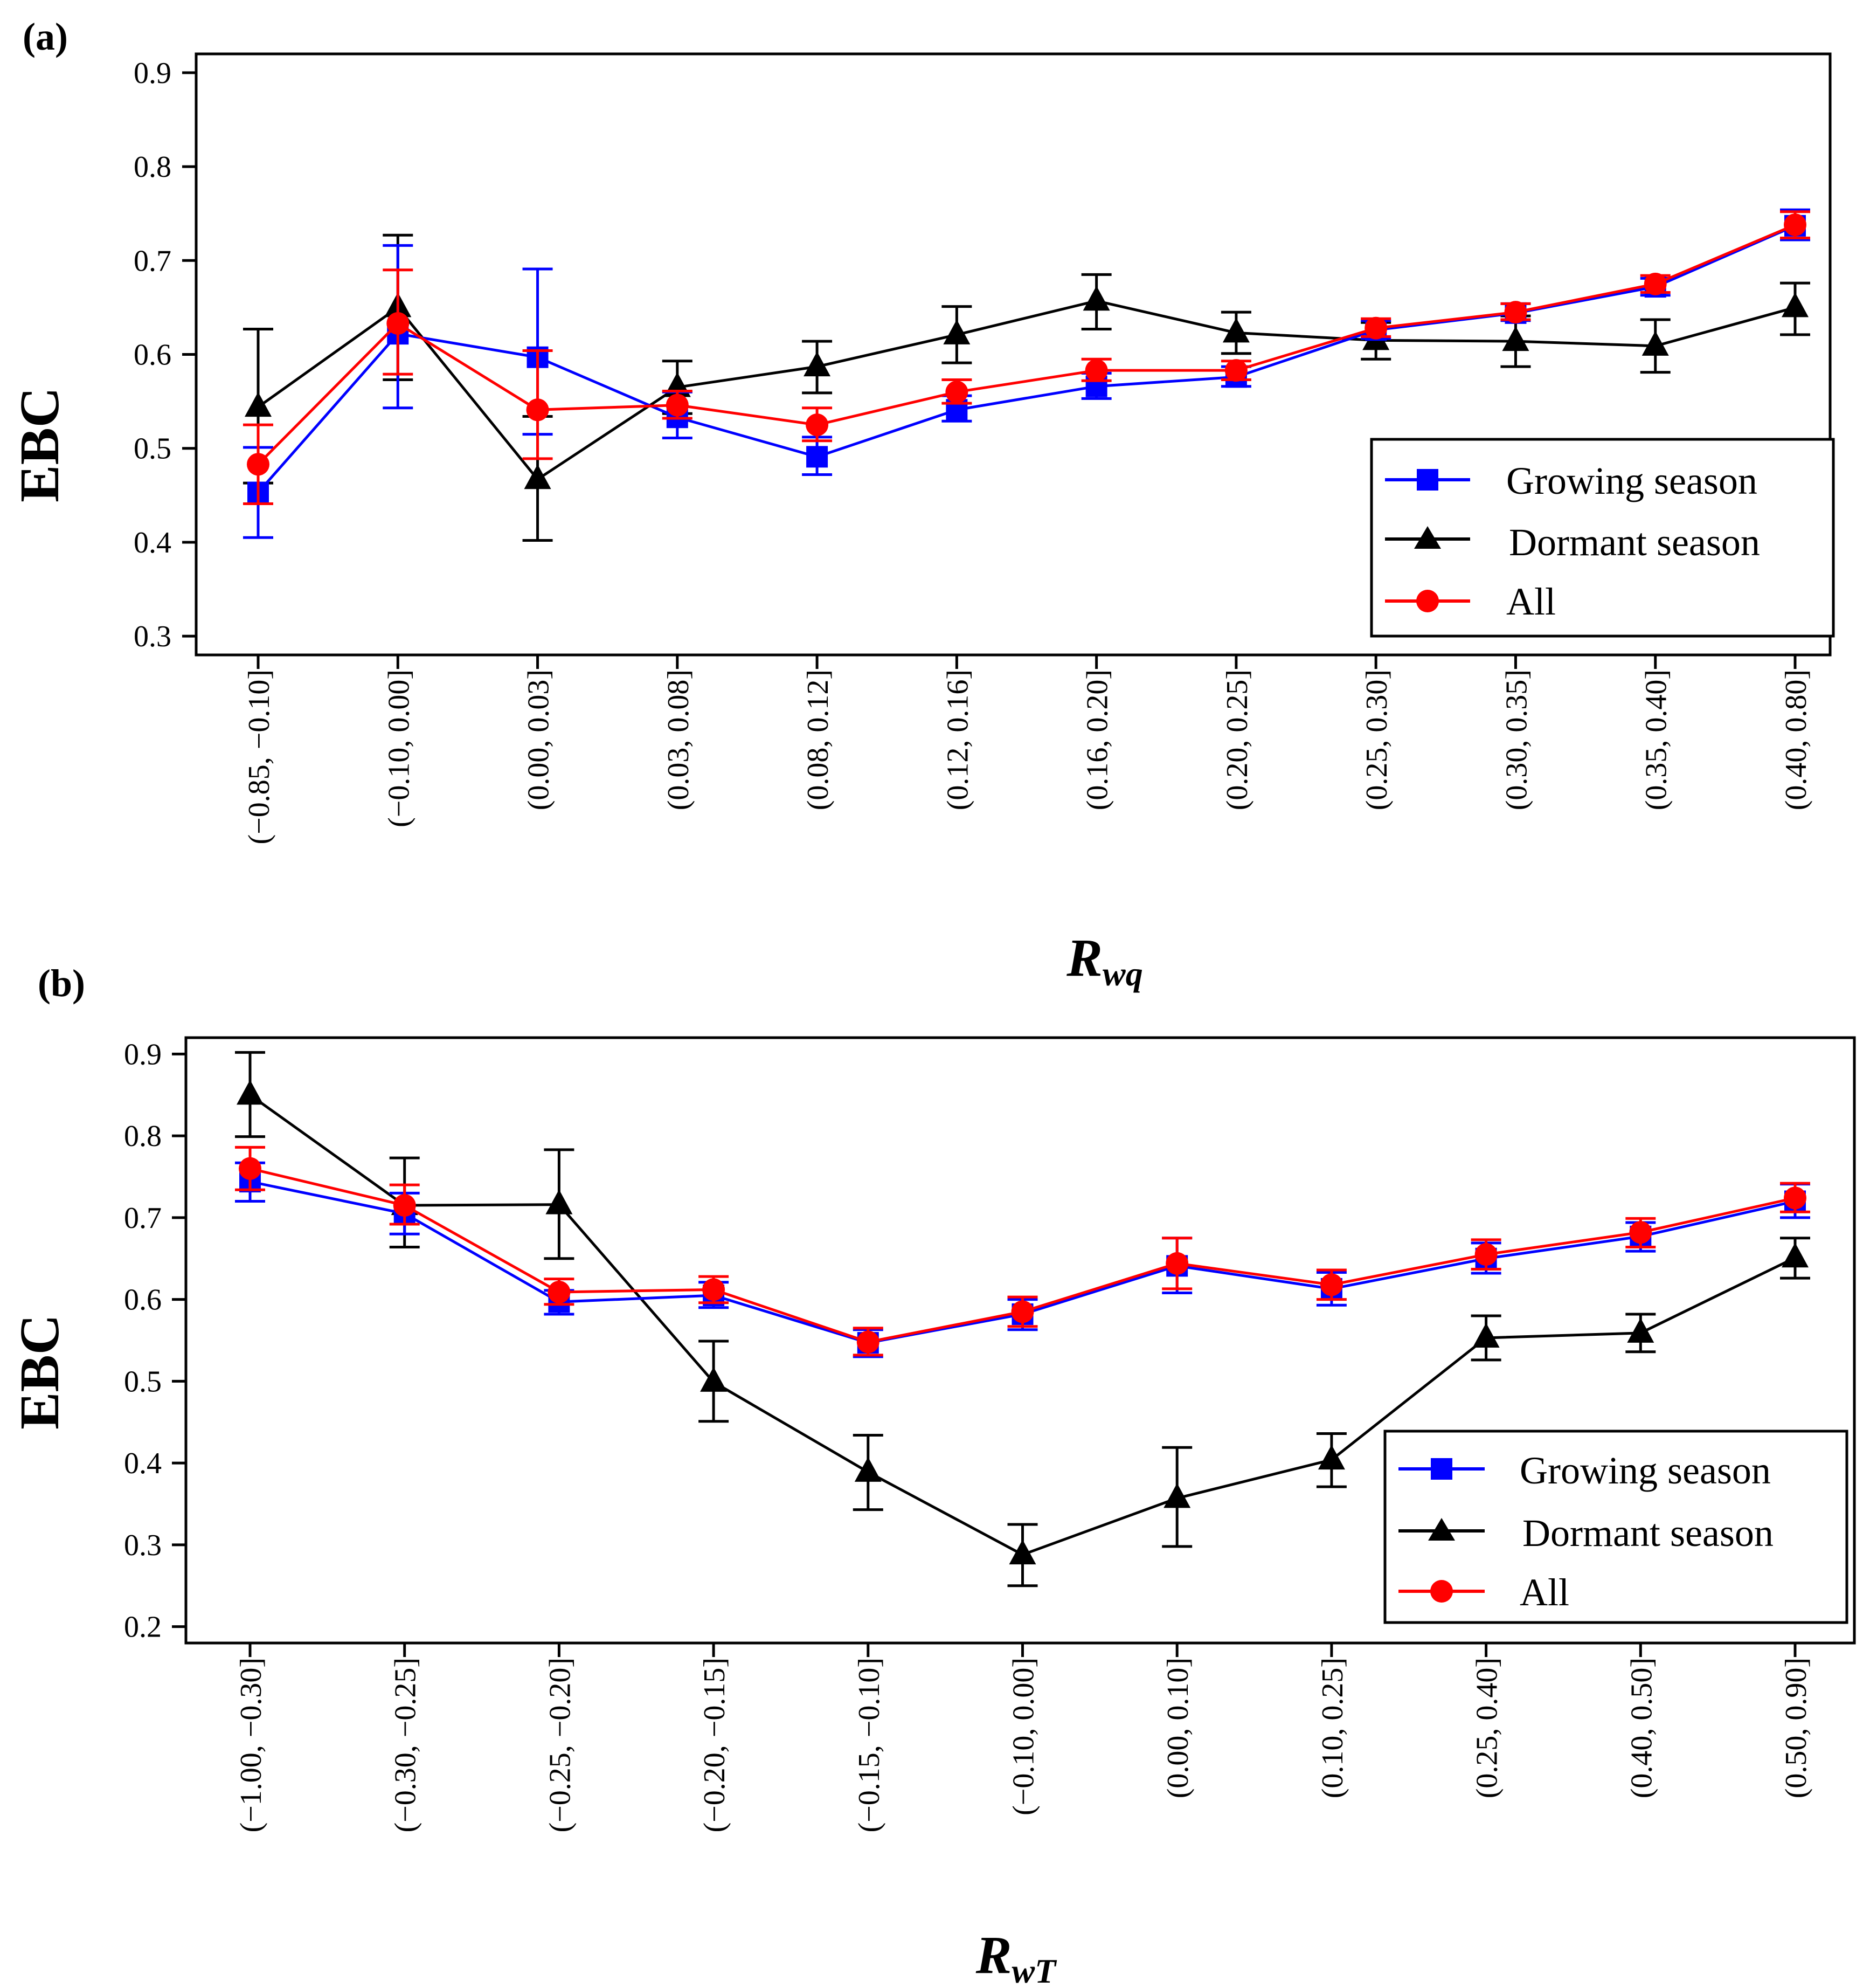 The width and height of the screenshot is (1870, 1988). I want to click on panel-a-legend-dormant-label: Dormant season, so click(1634, 542).